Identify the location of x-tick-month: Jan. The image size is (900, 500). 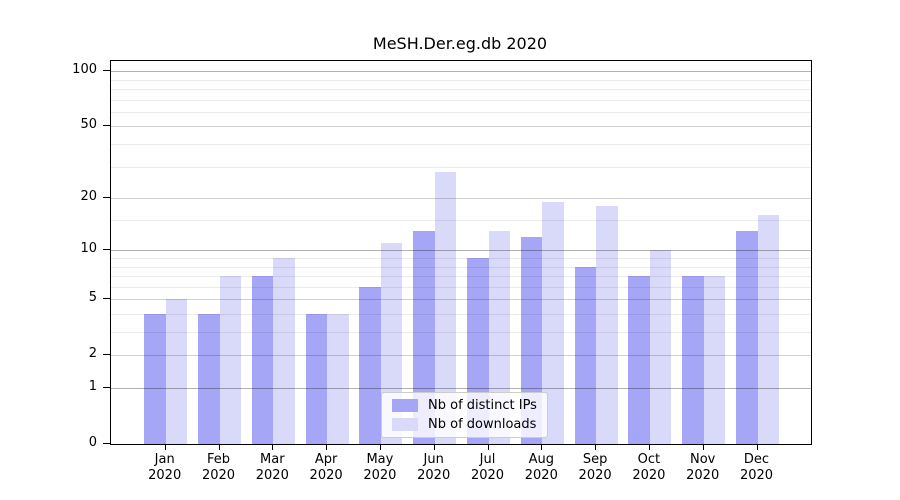
(164, 459).